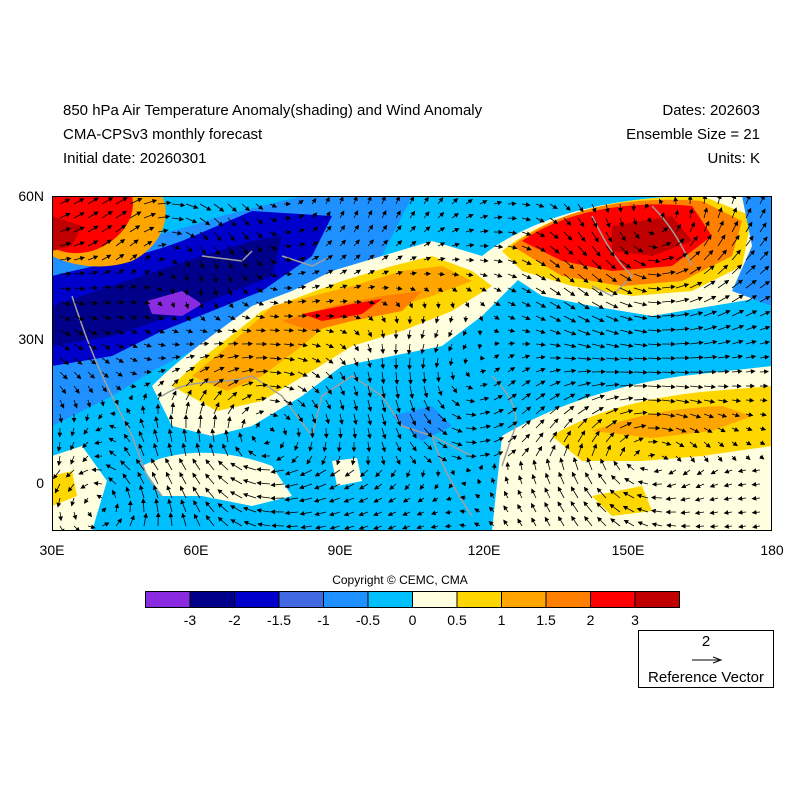 The height and width of the screenshot is (800, 800). Describe the element at coordinates (706, 659) in the screenshot. I see `reference-vector-box: 2 Reference Vector` at that location.